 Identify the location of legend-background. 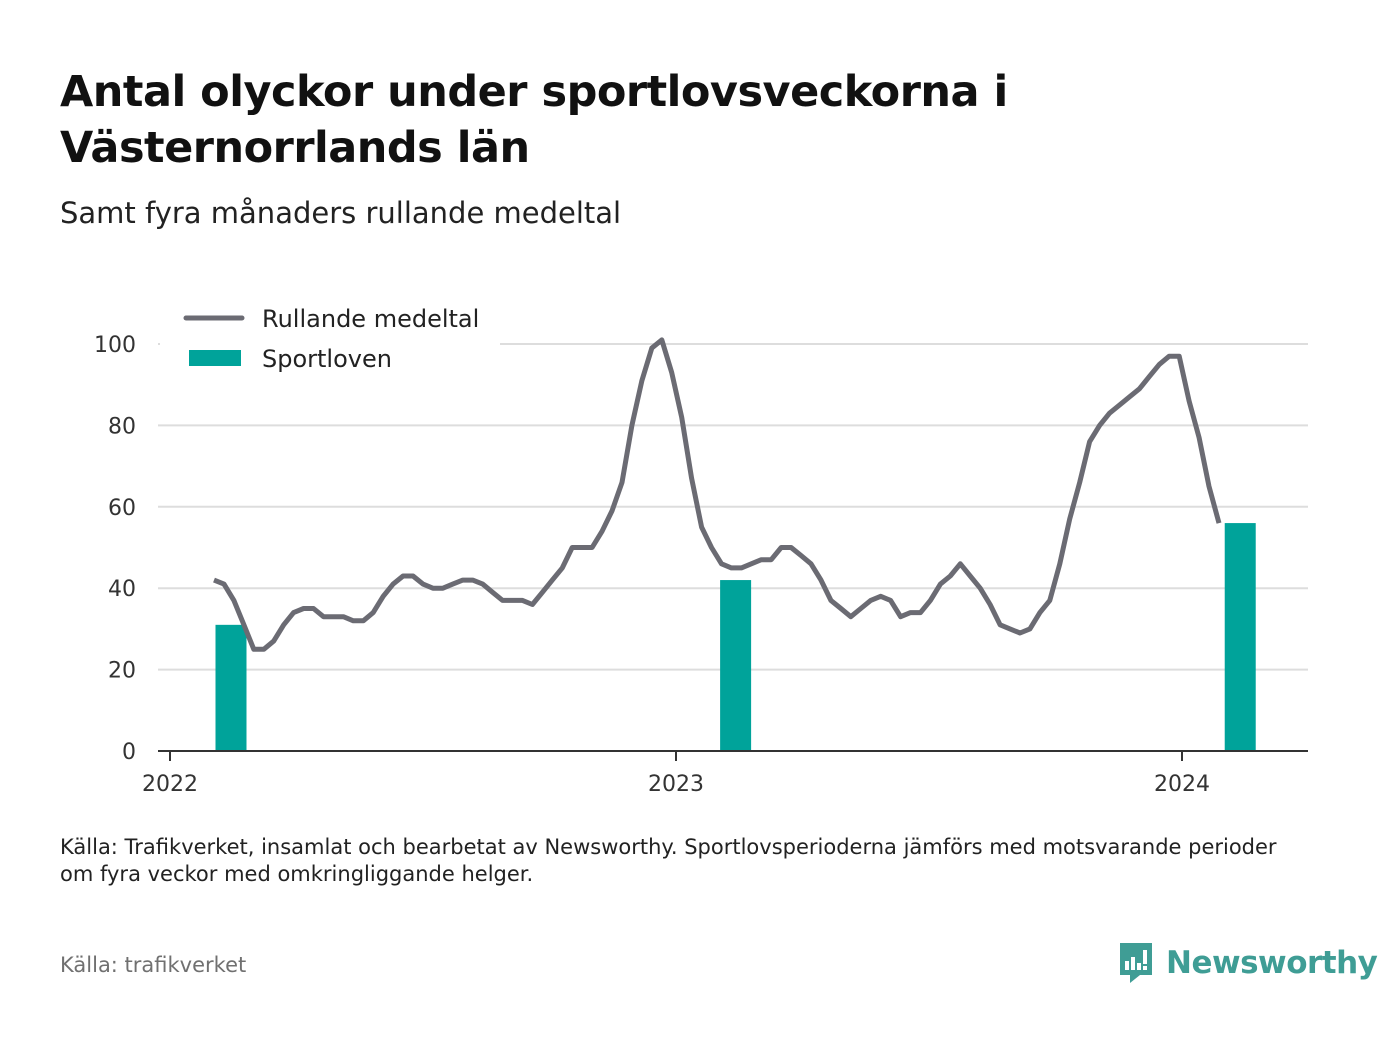
(330, 341).